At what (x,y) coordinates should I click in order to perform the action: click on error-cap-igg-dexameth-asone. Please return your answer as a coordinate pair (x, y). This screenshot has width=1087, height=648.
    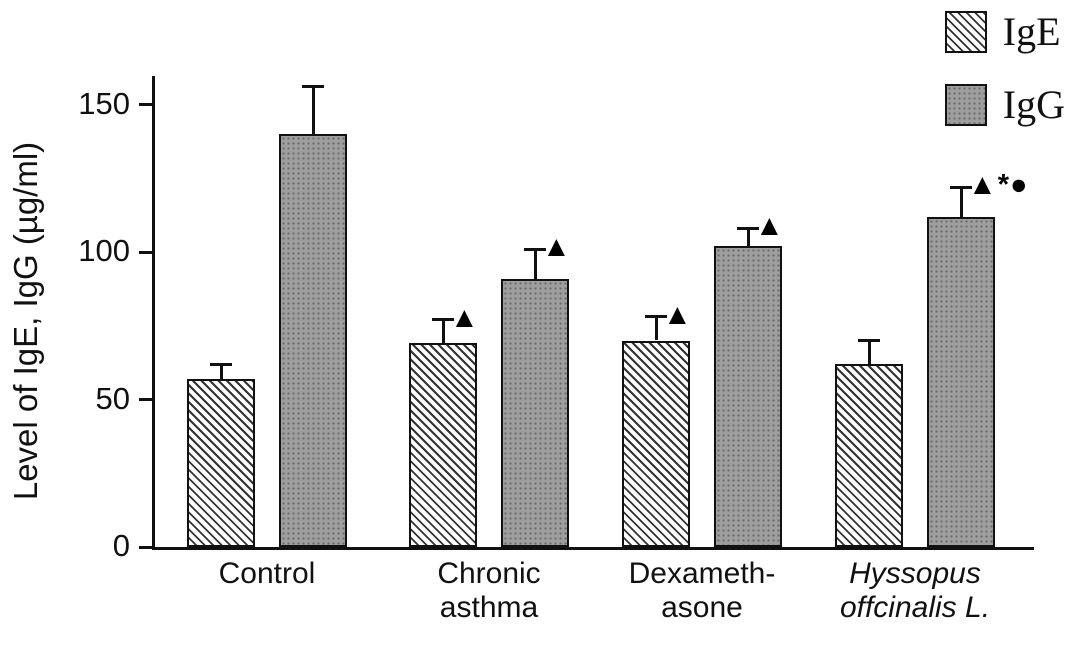
    Looking at the image, I should click on (748, 228).